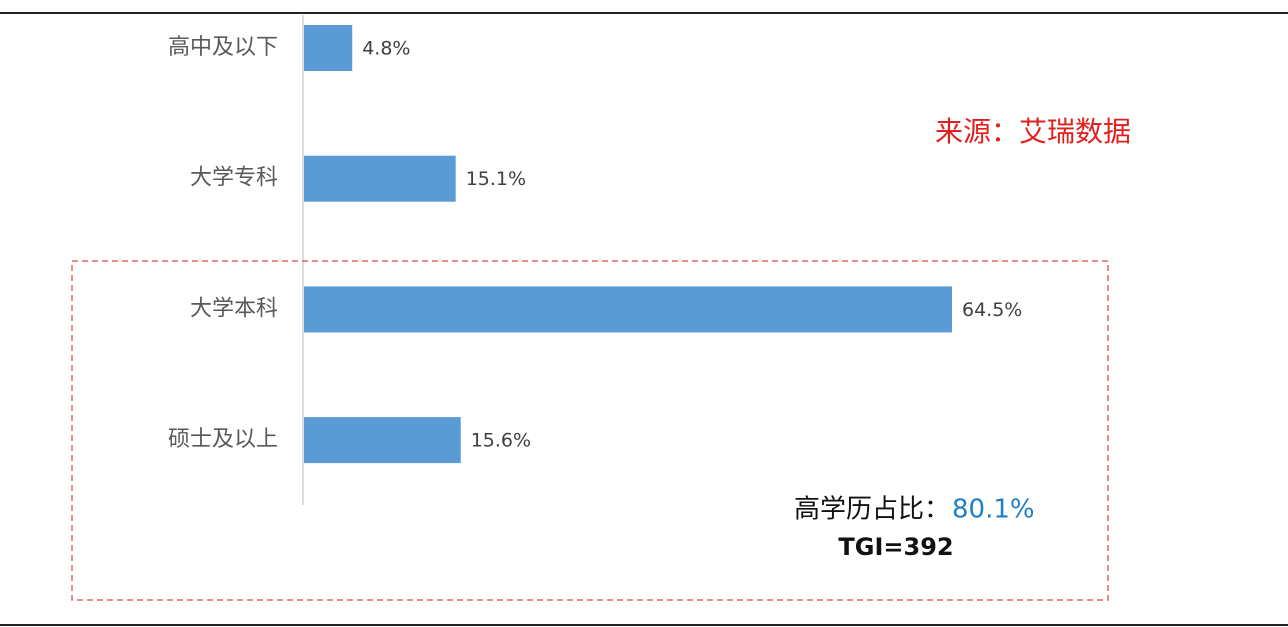  I want to click on value-label: 64.5%, so click(992, 310).